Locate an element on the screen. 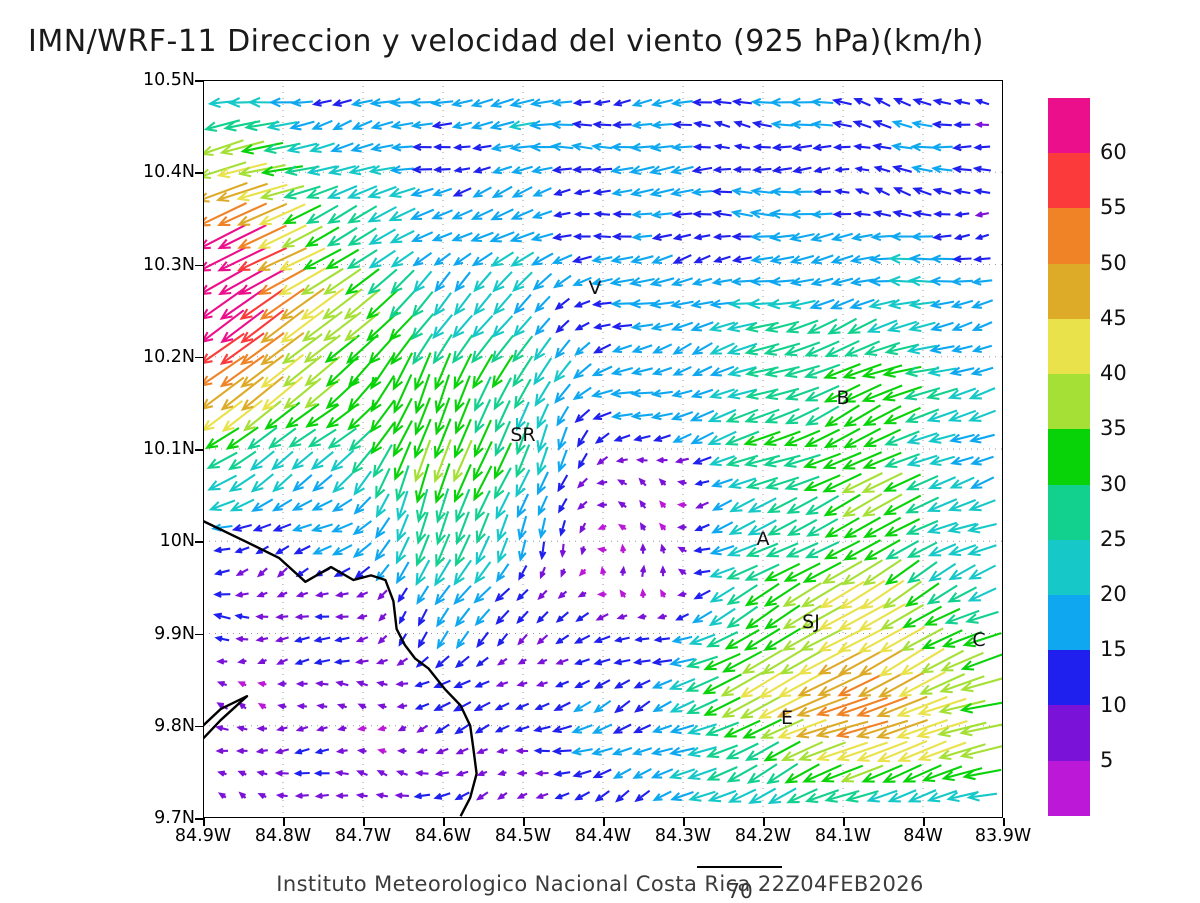 Image resolution: width=1200 pixels, height=903 pixels. colorbar-tick-label: 5 is located at coordinates (1106, 760).